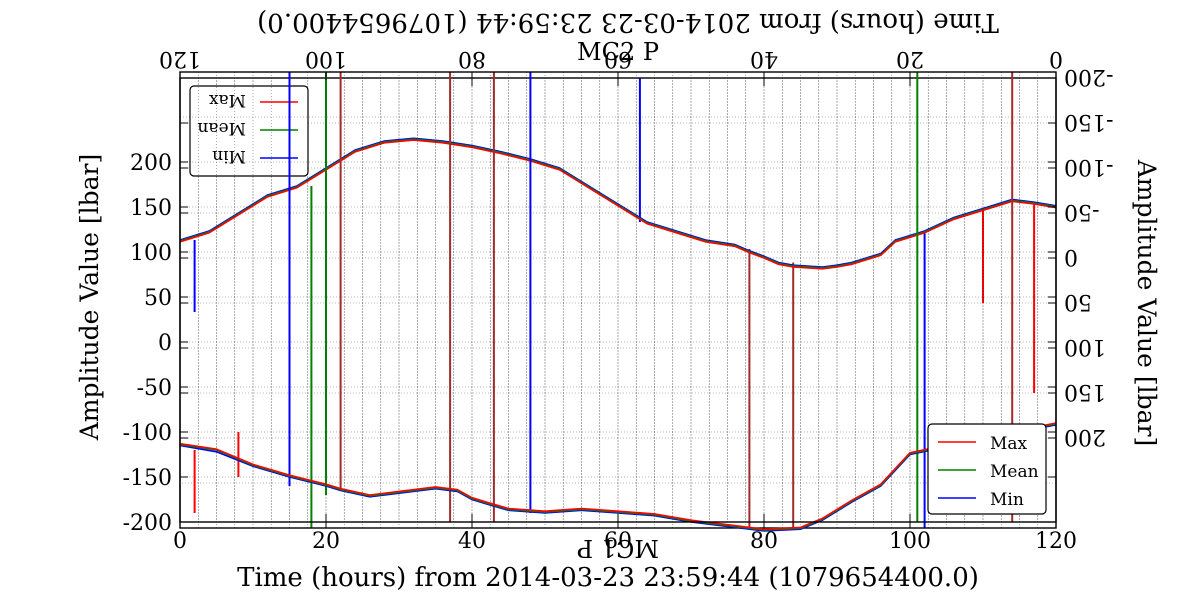 The height and width of the screenshot is (604, 1200). I want to click on chart-title: MC1 P, so click(618, 548).